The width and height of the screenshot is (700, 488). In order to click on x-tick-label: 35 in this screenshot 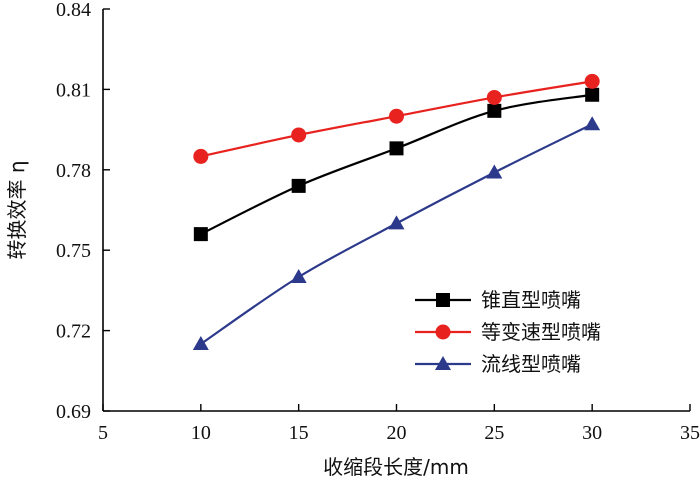, I will do `click(690, 433)`.